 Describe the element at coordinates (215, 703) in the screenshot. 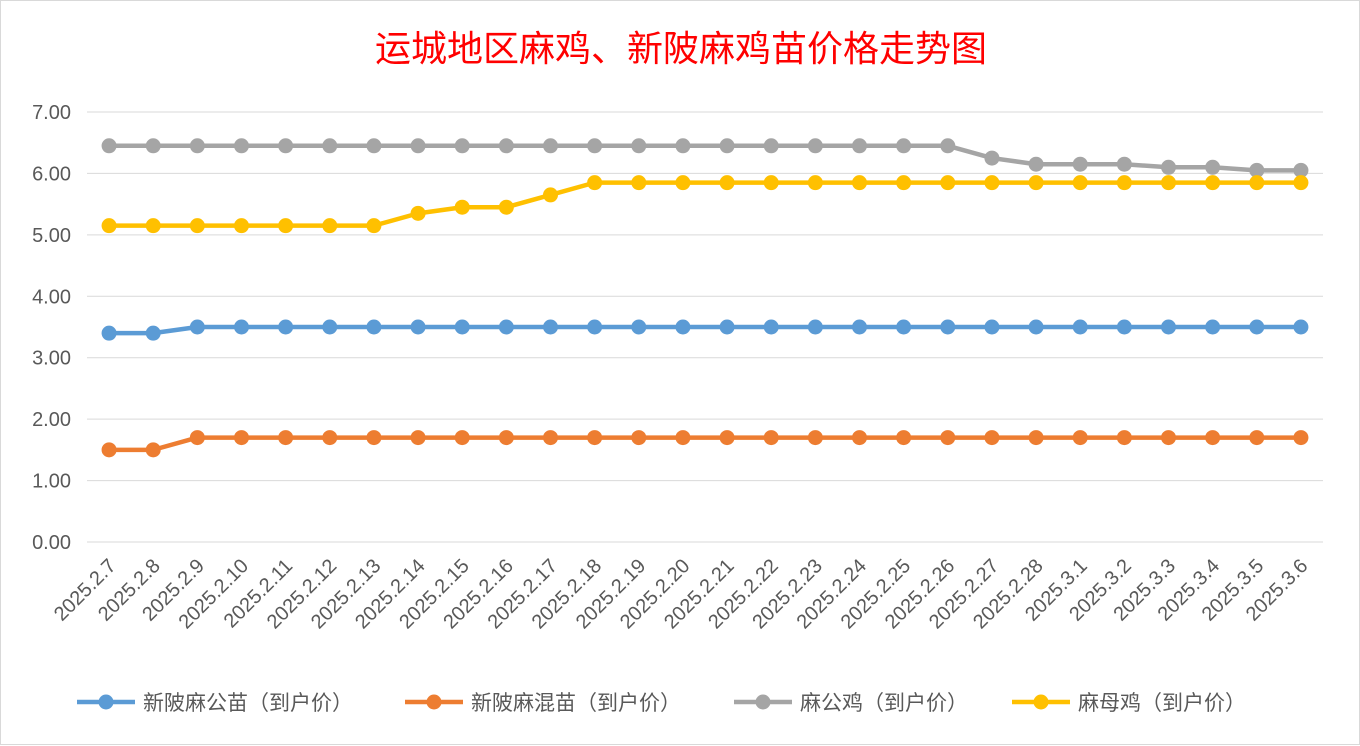

I see `legend-item-0: 新陂麻公苗（到户价）` at that location.